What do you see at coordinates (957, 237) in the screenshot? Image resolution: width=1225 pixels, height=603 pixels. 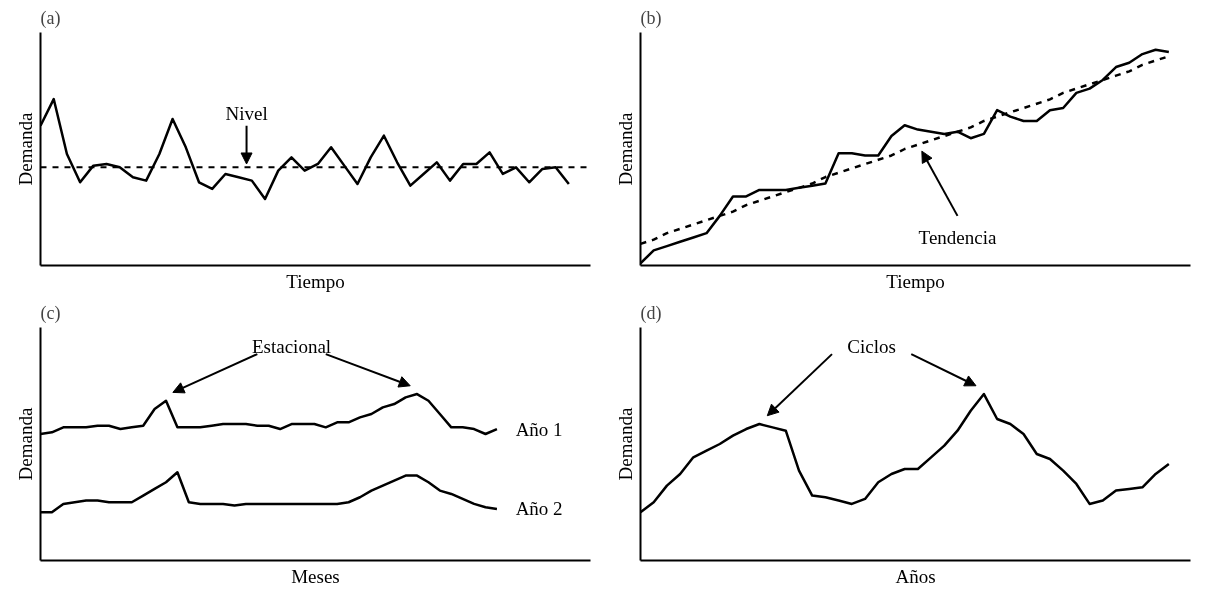 I see `annotation: Tendencia` at bounding box center [957, 237].